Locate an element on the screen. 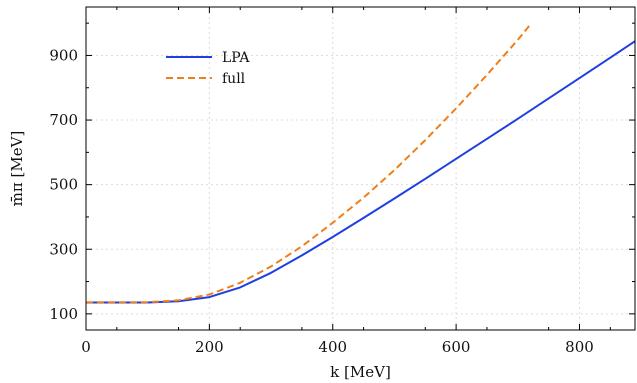  x-tick-label: 400 is located at coordinates (332, 347).